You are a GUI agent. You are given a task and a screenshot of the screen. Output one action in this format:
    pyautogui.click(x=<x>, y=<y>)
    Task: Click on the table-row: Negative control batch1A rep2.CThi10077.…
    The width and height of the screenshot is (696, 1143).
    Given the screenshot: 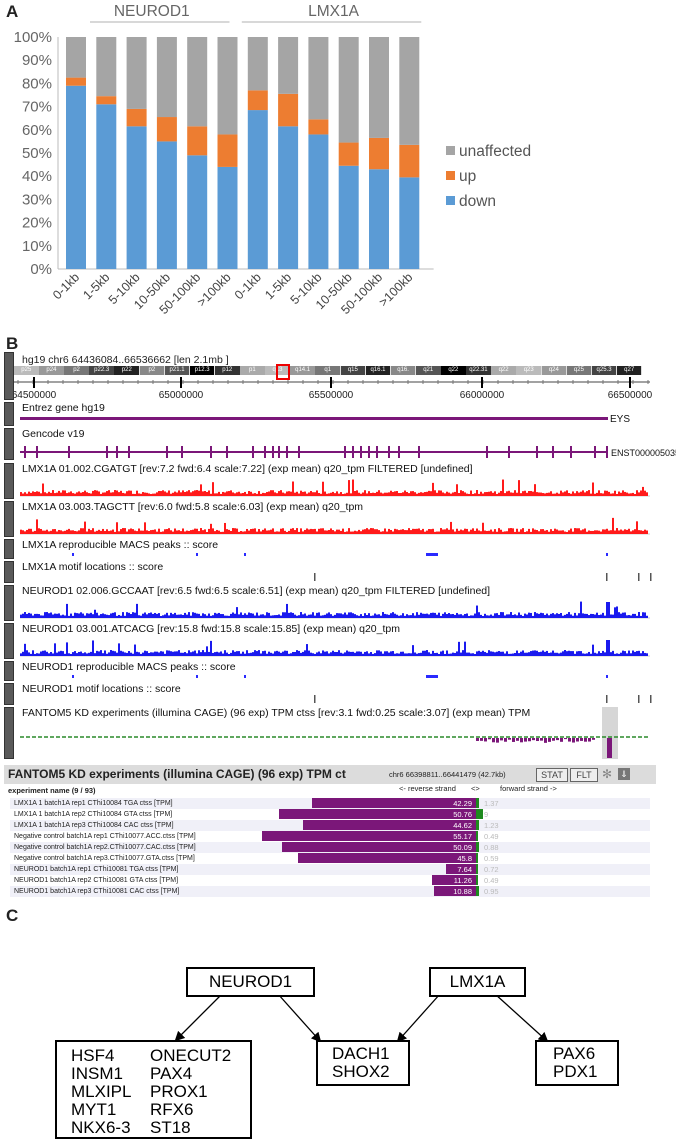 What is the action you would take?
    pyautogui.click(x=330, y=847)
    